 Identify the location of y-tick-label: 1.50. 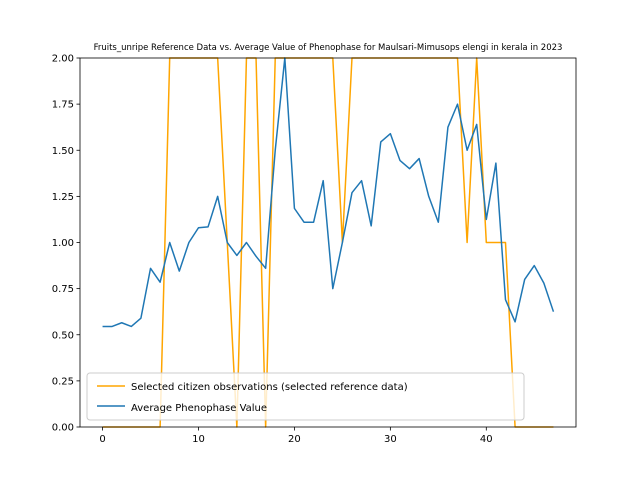
(63, 151).